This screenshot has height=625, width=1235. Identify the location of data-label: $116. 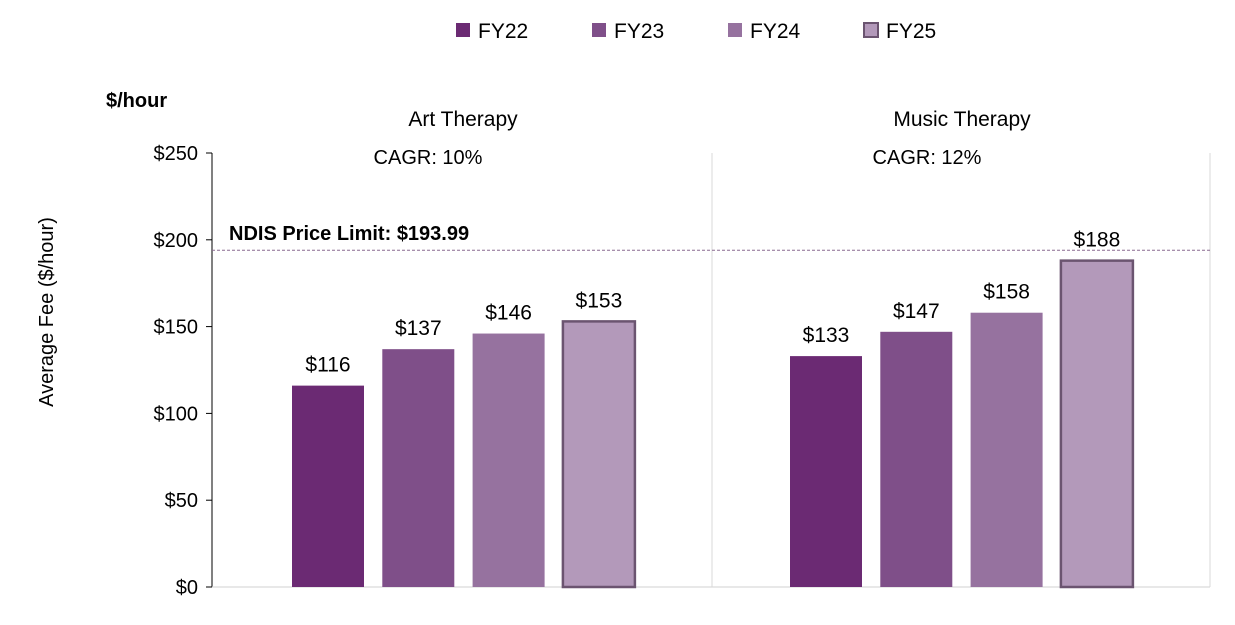
(327, 365).